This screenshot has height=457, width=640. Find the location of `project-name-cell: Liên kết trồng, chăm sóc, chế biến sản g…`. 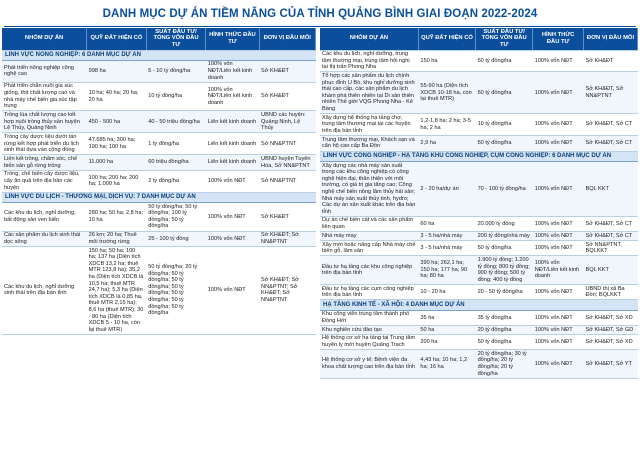

project-name-cell: Liên kết trồng, chăm sóc, chế biến sản g… is located at coordinates (44, 162).